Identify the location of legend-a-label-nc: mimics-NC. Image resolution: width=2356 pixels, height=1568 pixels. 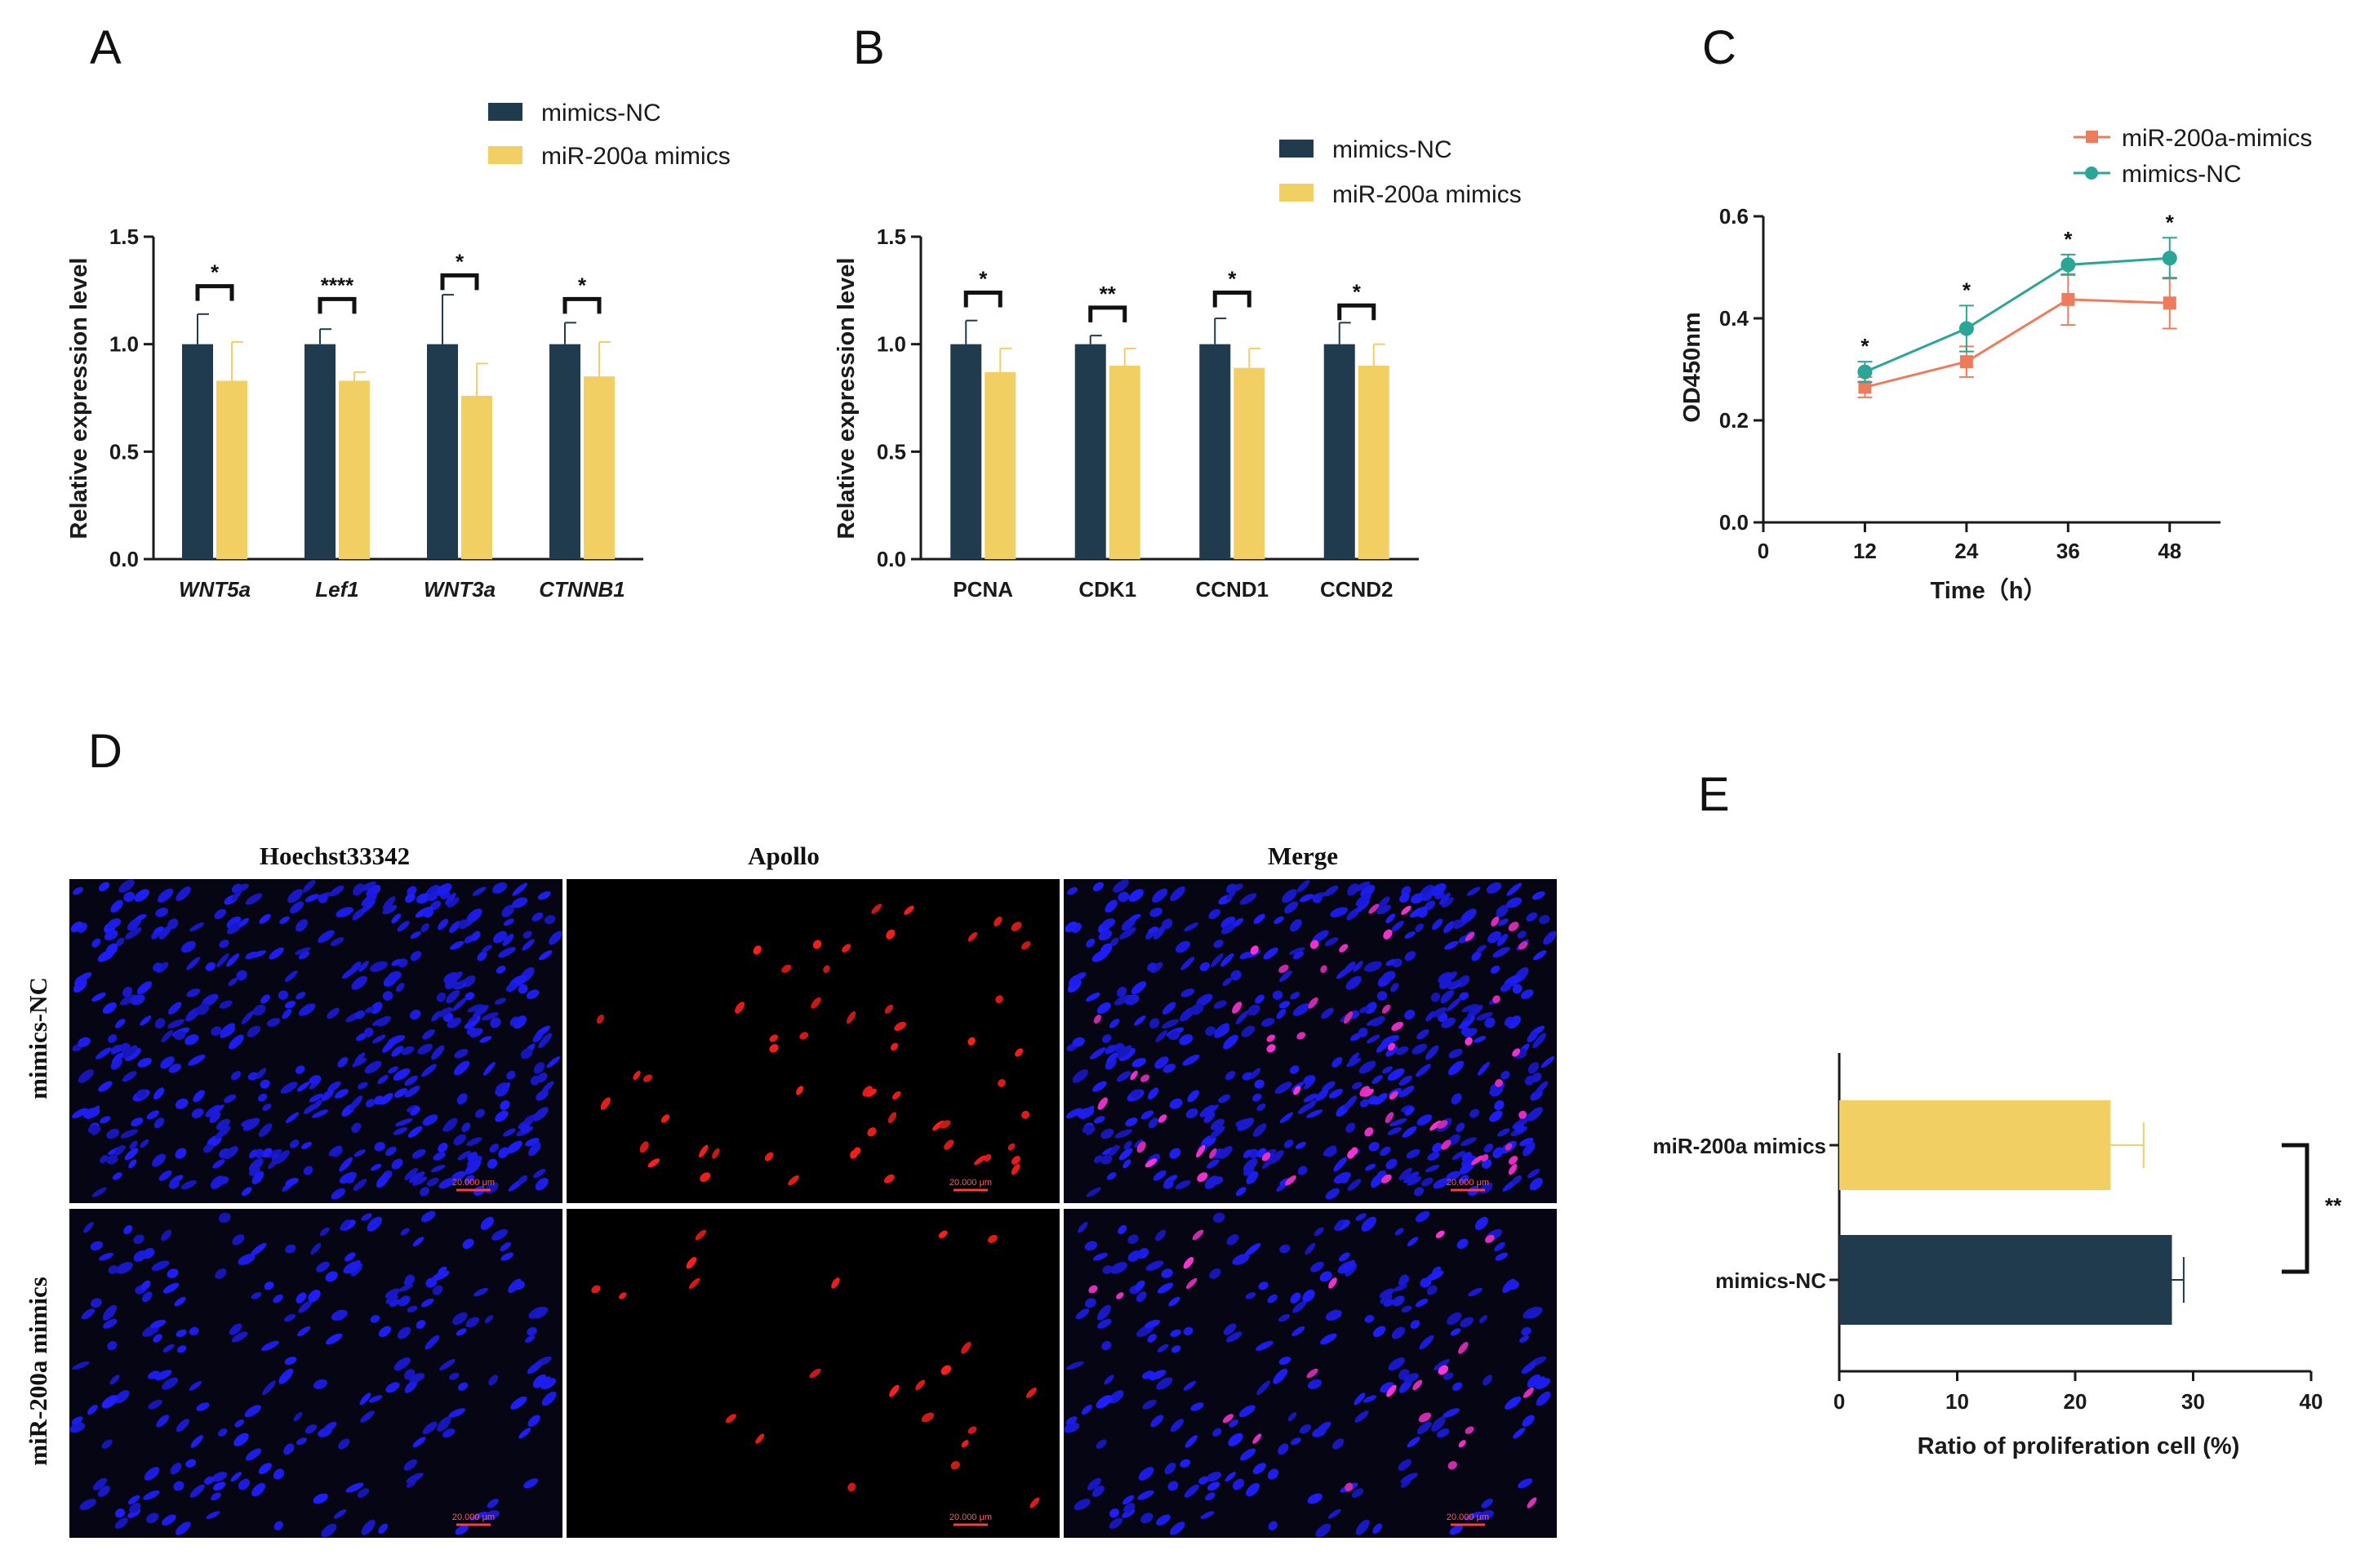
(601, 113).